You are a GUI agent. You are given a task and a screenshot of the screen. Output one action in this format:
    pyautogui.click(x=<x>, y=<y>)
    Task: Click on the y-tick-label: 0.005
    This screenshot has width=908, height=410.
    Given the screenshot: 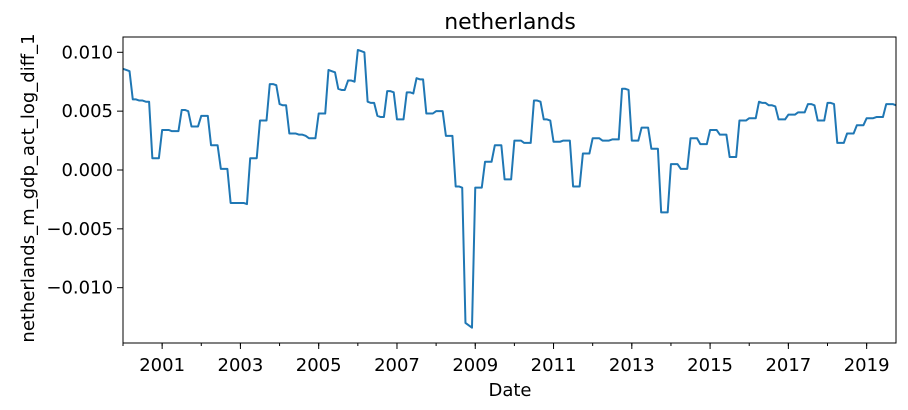 What is the action you would take?
    pyautogui.click(x=87, y=111)
    